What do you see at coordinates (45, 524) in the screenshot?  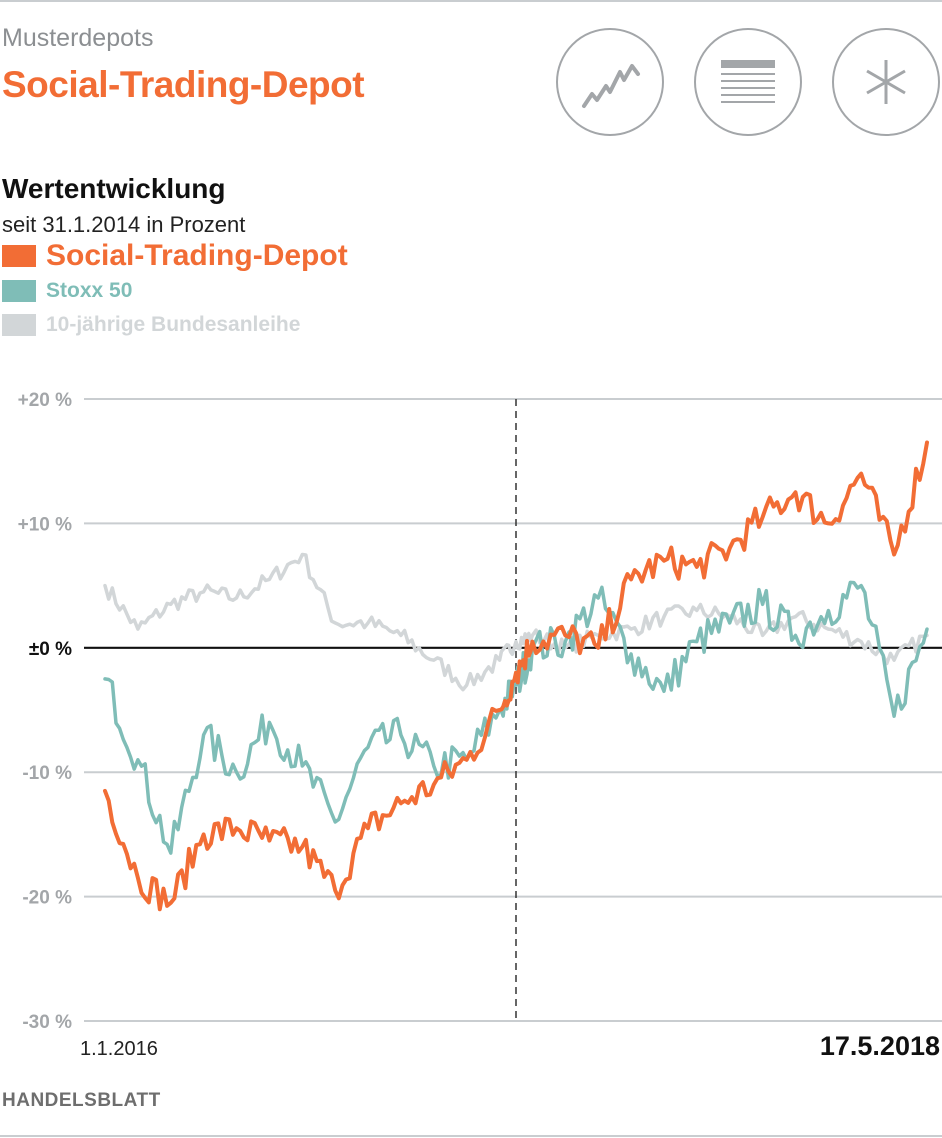 I see `y-tick-label: +10 %` at bounding box center [45, 524].